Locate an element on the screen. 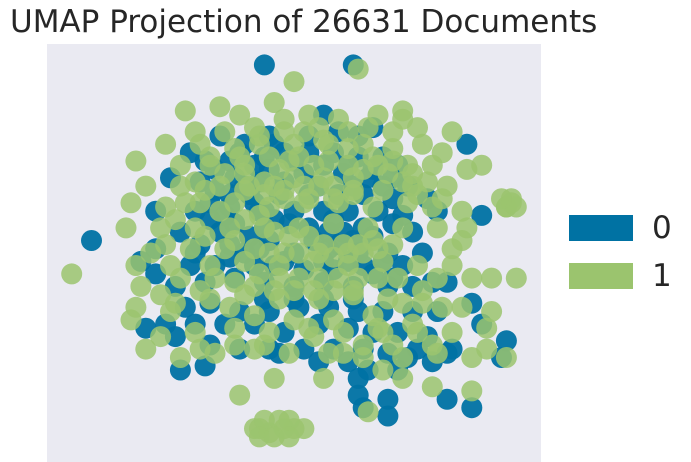  legend-label-1: 1 is located at coordinates (662, 276).